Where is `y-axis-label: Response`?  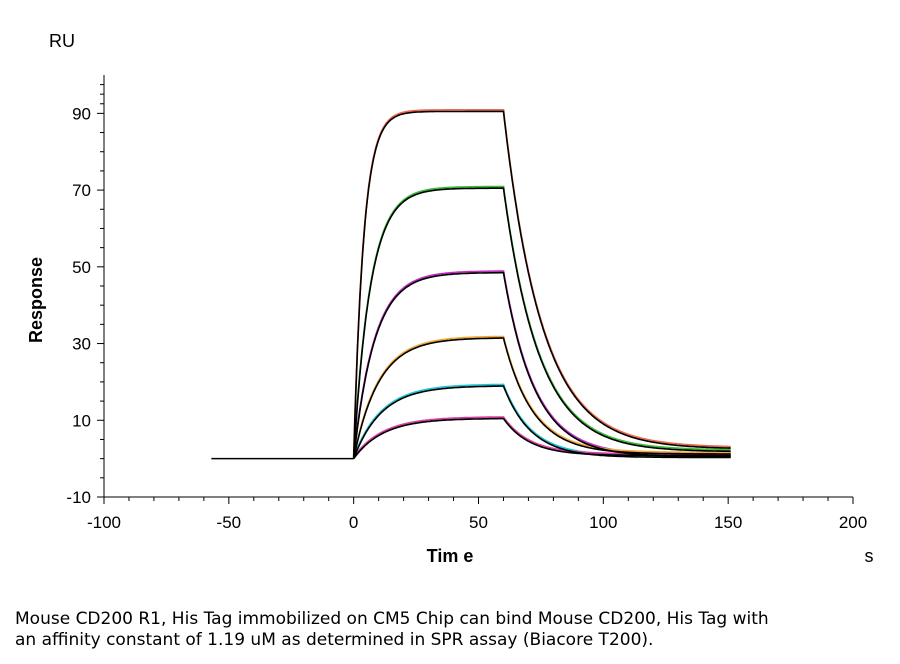 y-axis-label: Response is located at coordinates (36, 300).